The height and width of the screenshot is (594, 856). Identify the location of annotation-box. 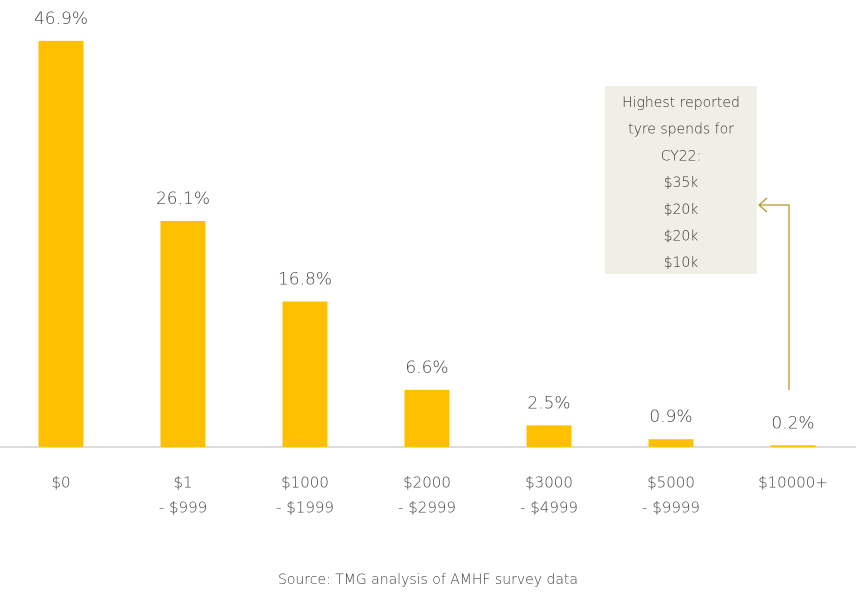
(681, 180).